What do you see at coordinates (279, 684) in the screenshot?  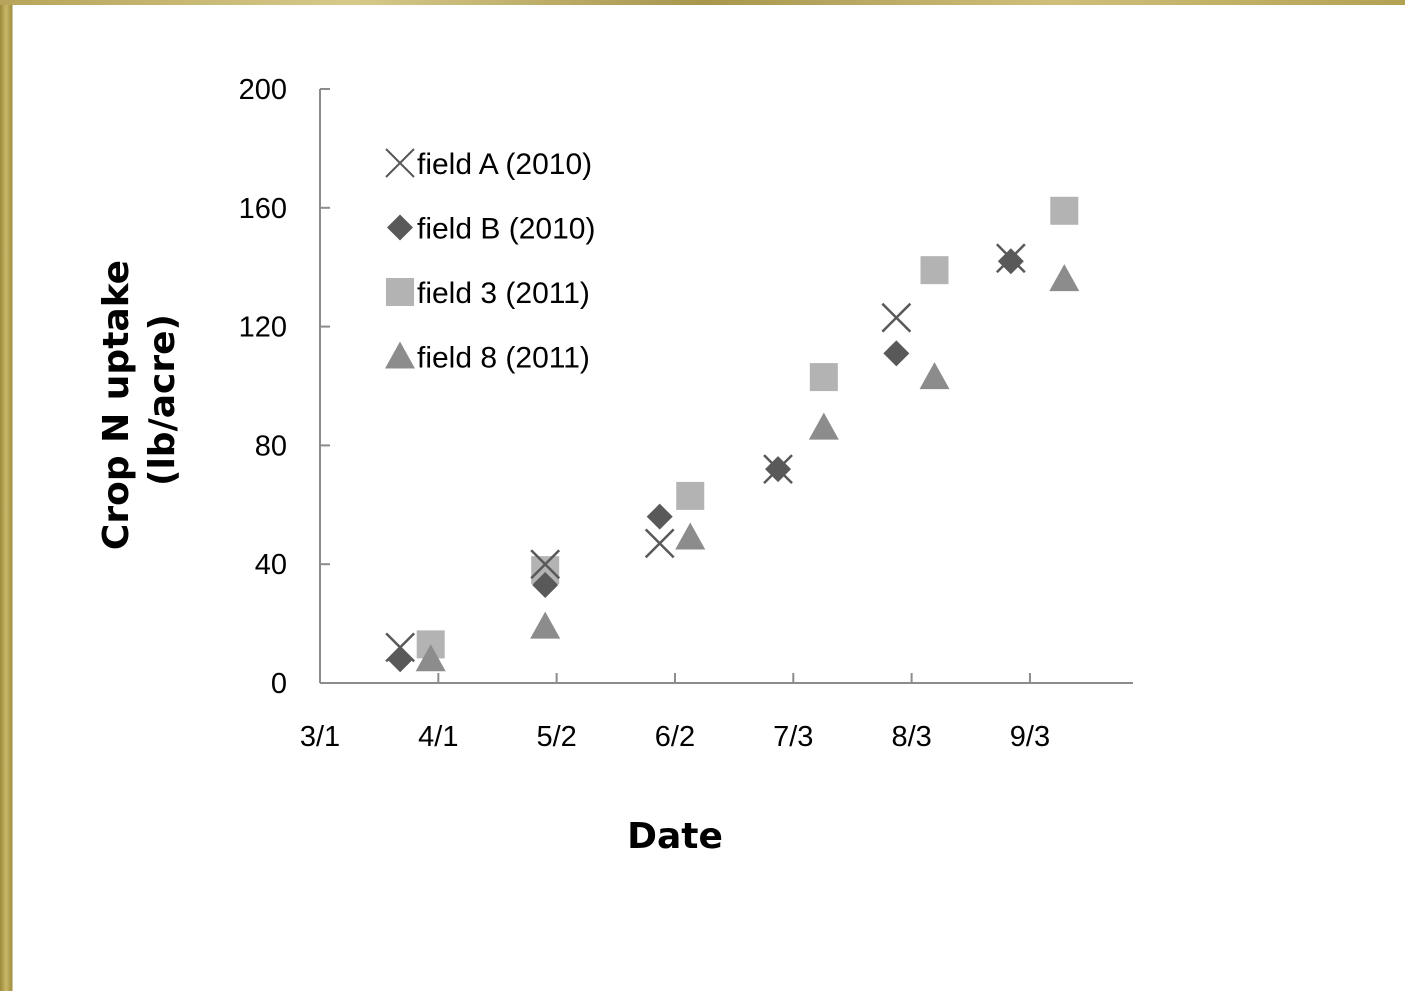 I see `y-tick-label: 0` at bounding box center [279, 684].